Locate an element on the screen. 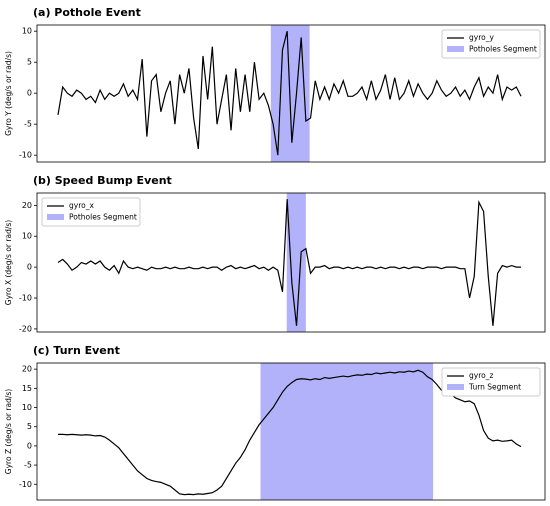 This screenshot has width=550, height=506. y-axis-label: Gyro Z (deg/s or rad/s) is located at coordinates (8, 431).